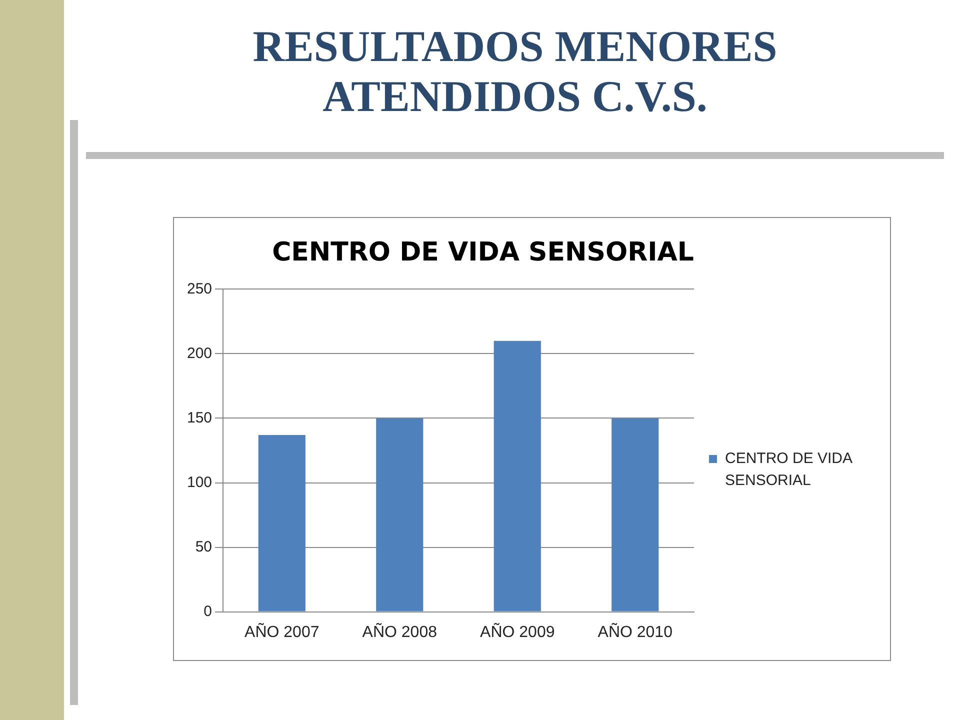  What do you see at coordinates (199, 353) in the screenshot?
I see `y-tick-label: 200` at bounding box center [199, 353].